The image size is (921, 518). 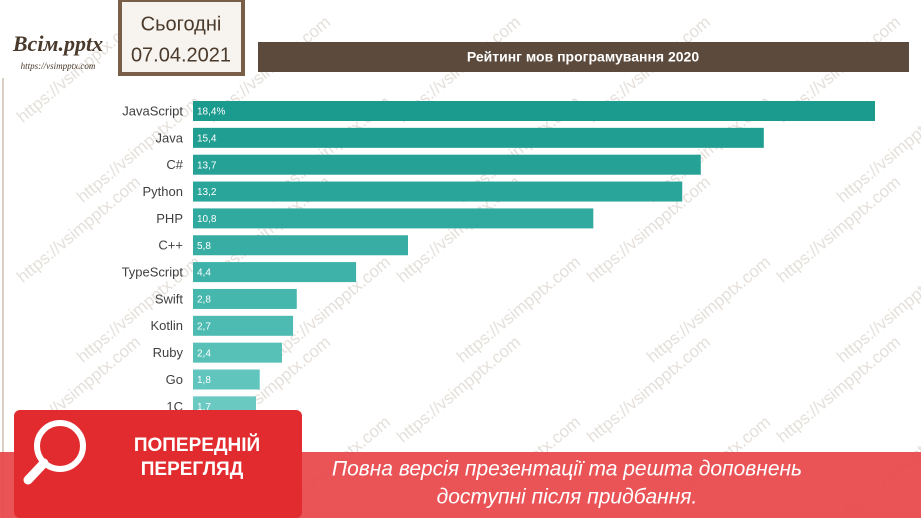 What do you see at coordinates (58, 66) in the screenshot?
I see `logo-url: https://vsimpptx.com` at bounding box center [58, 66].